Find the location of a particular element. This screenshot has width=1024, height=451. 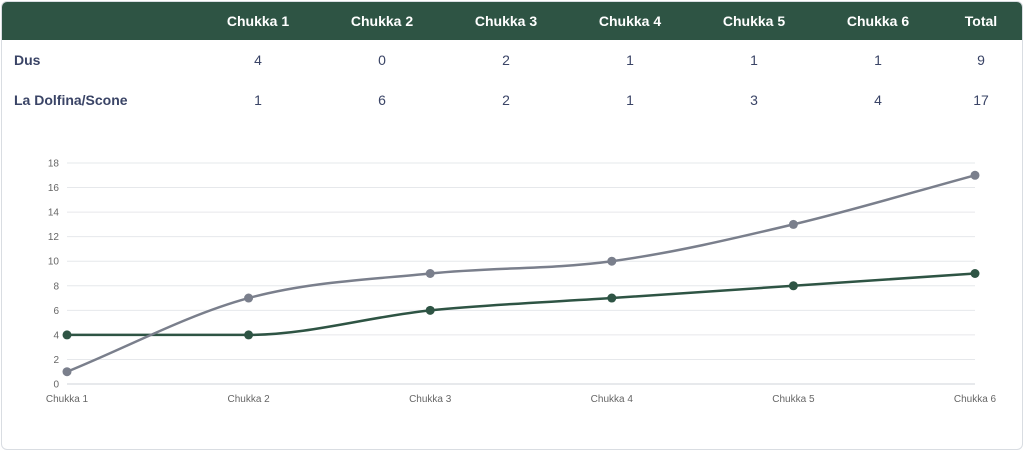

header-team is located at coordinates (99, 21).